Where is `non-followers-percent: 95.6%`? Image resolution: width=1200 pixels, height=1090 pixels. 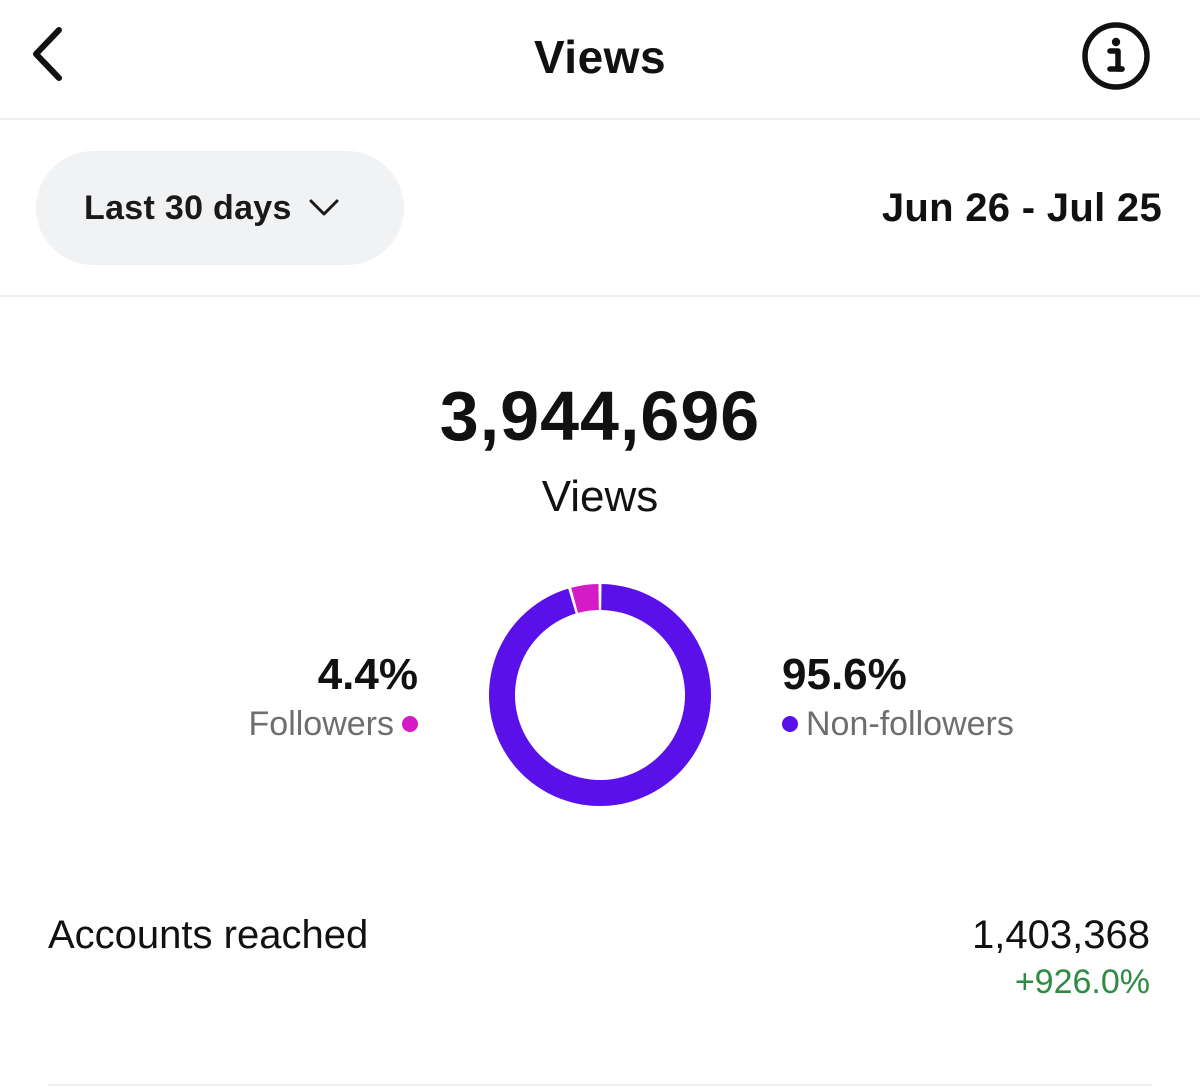 non-followers-percent: 95.6% is located at coordinates (844, 674).